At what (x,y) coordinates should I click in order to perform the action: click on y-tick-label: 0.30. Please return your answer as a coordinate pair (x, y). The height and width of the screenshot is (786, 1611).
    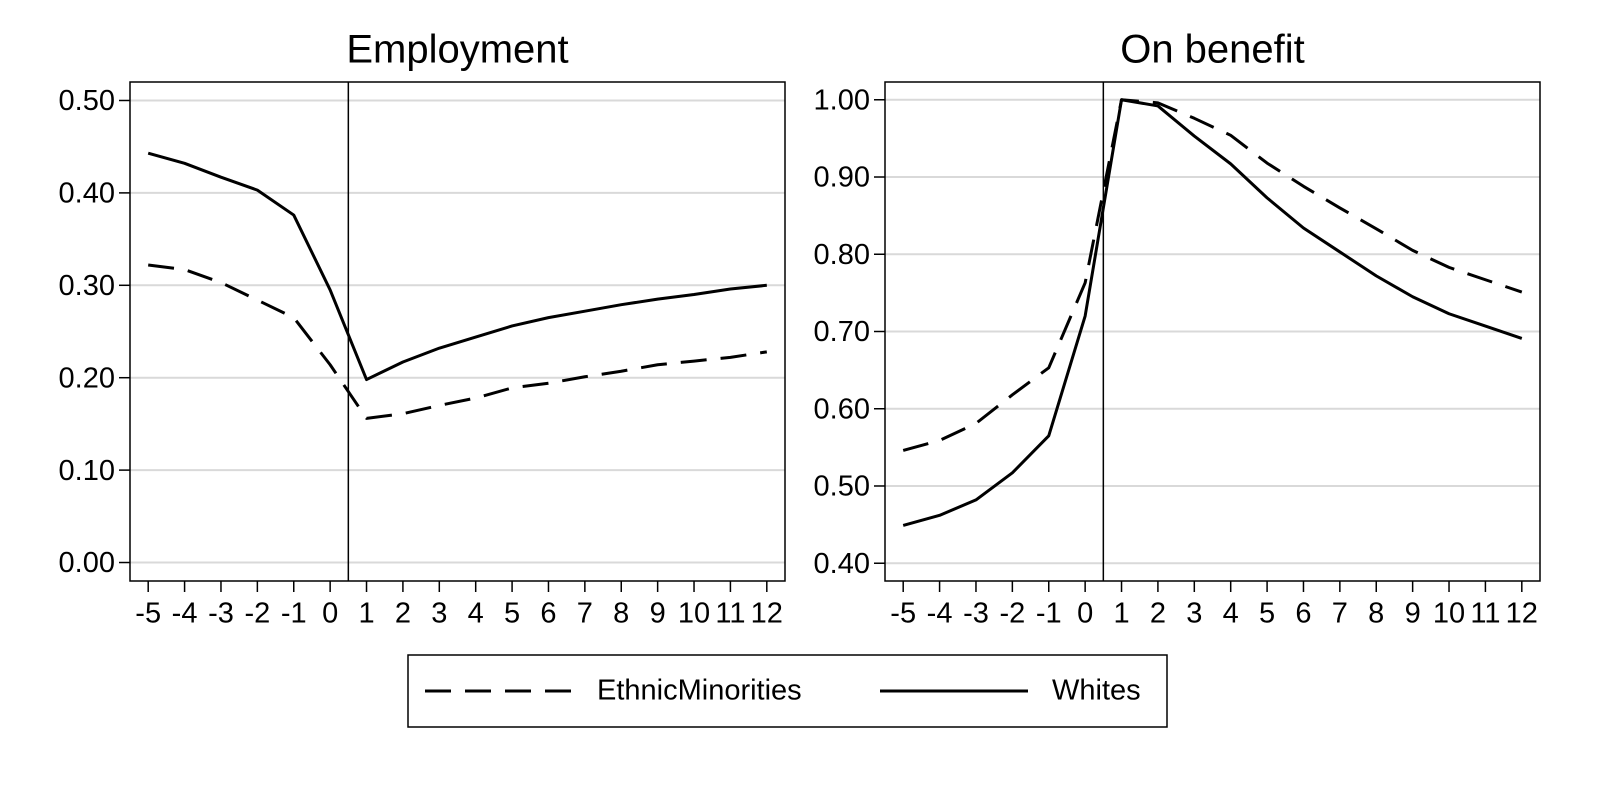
    Looking at the image, I should click on (87, 286).